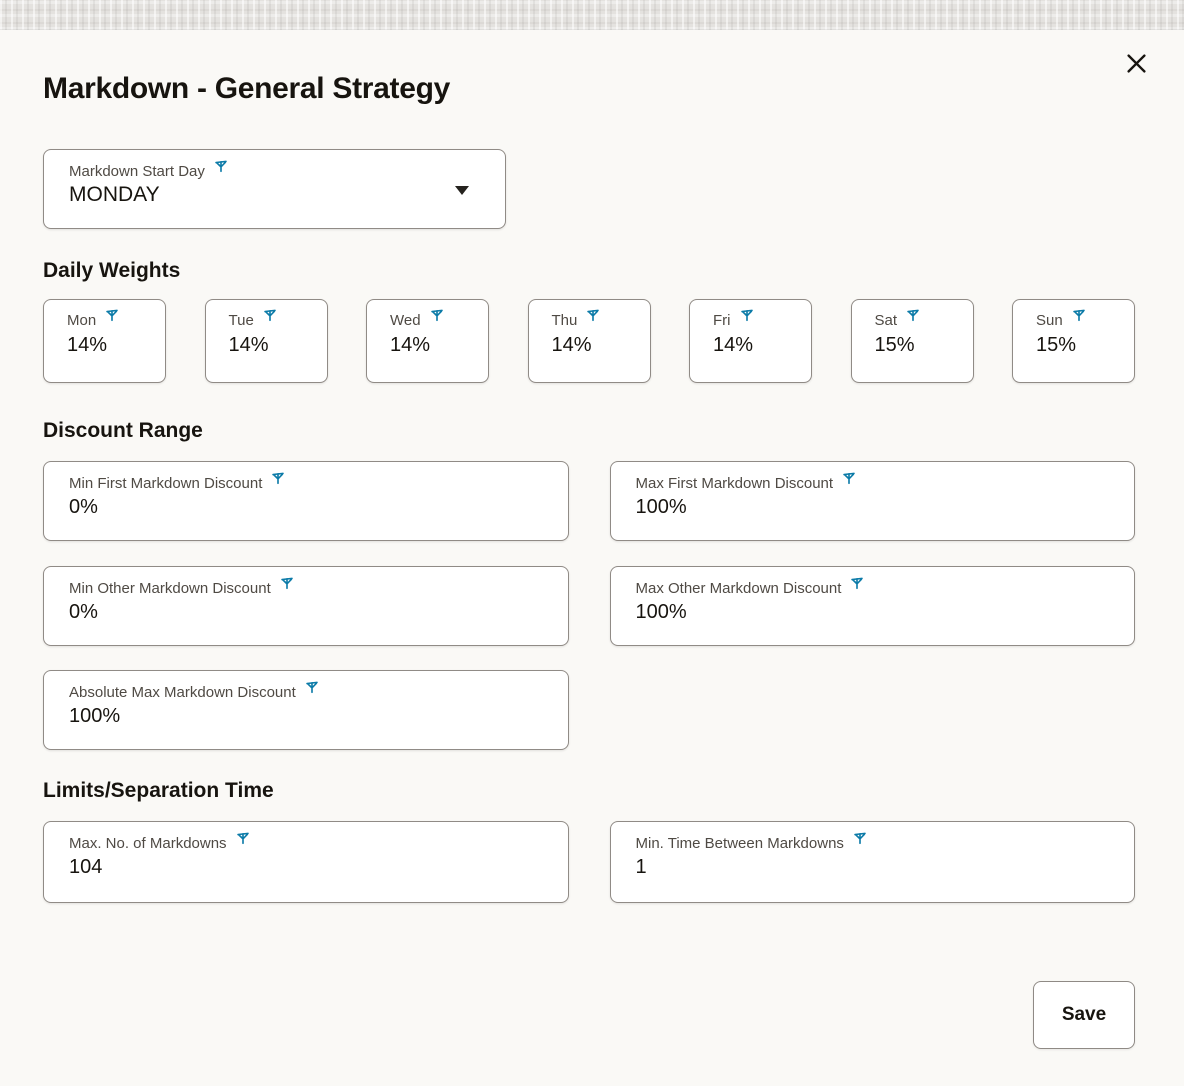 Image resolution: width=1184 pixels, height=1086 pixels. I want to click on chevron-down-icon, so click(462, 190).